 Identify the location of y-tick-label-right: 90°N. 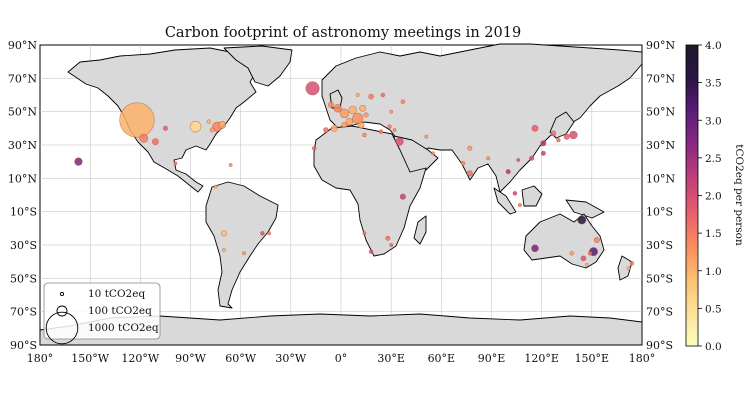
(660, 45).